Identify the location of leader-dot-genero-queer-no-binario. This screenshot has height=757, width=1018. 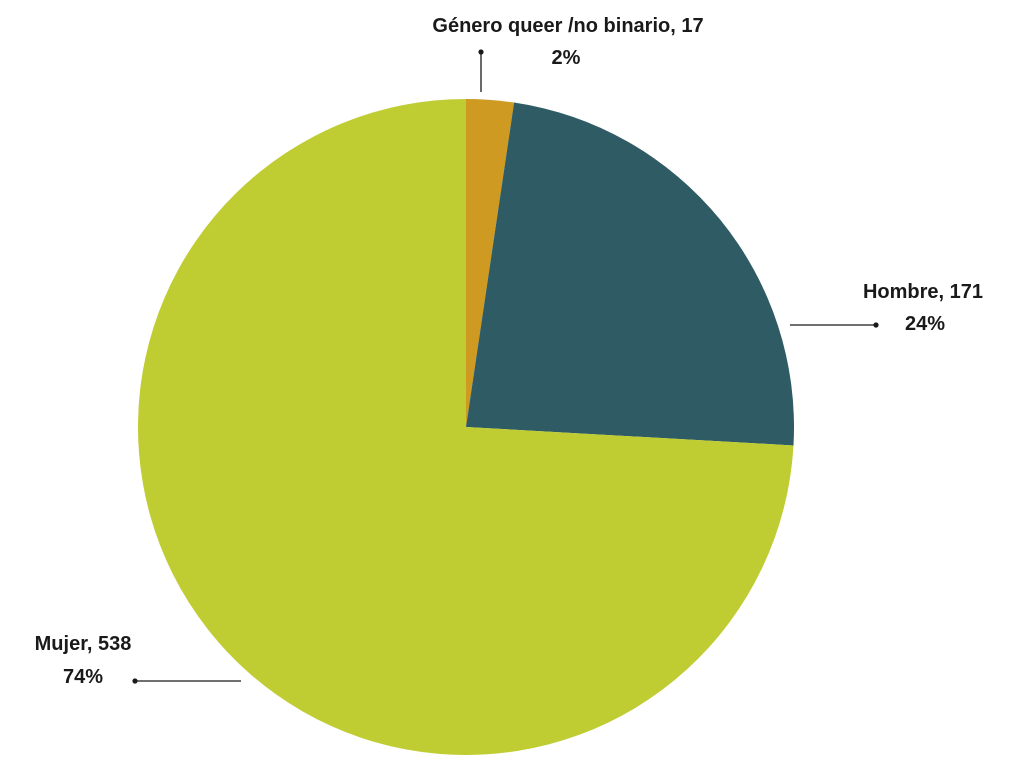
(481, 52).